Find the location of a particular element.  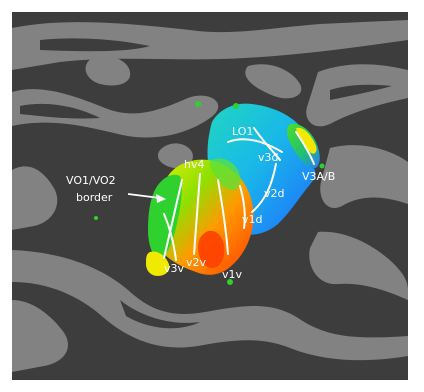

ventral-red-spot is located at coordinates (211, 249).